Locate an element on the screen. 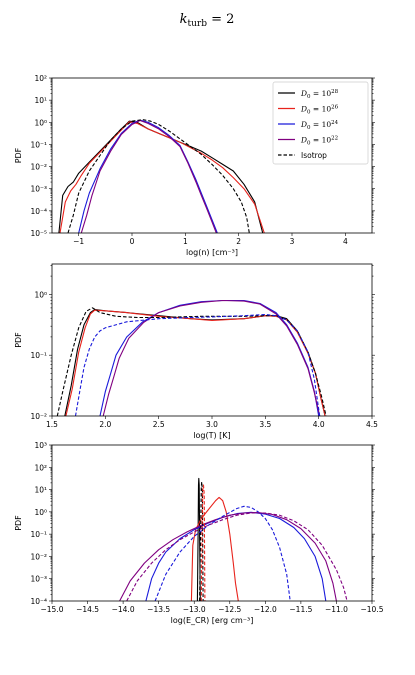  x-tick-label: −12.0 is located at coordinates (265, 609).